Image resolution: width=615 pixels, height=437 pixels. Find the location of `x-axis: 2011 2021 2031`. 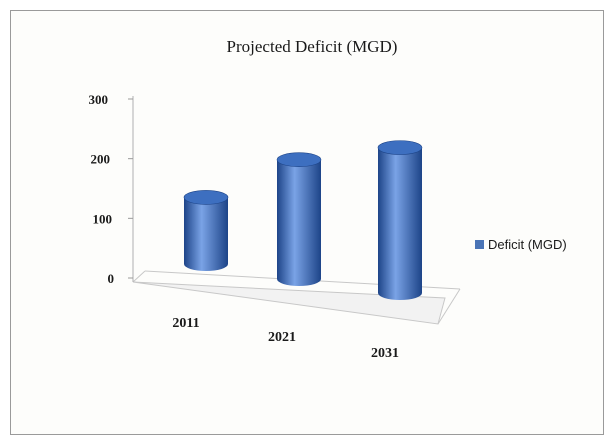

x-axis: 2011 2021 2031 is located at coordinates (285, 338).